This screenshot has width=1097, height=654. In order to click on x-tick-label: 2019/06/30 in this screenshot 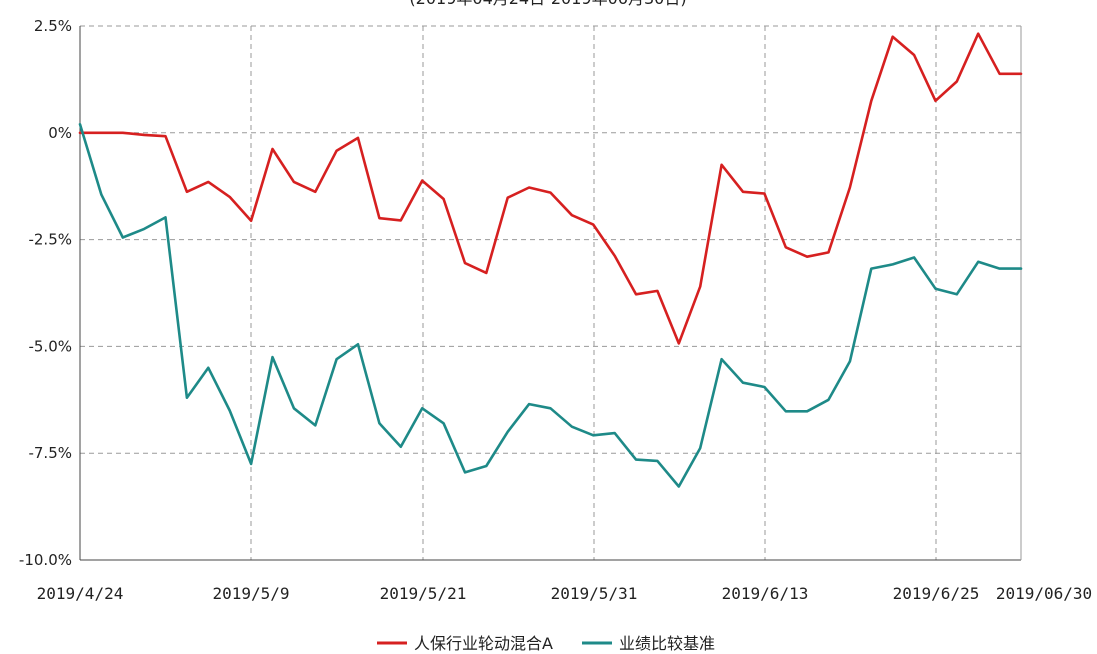, I will do `click(1044, 593)`.